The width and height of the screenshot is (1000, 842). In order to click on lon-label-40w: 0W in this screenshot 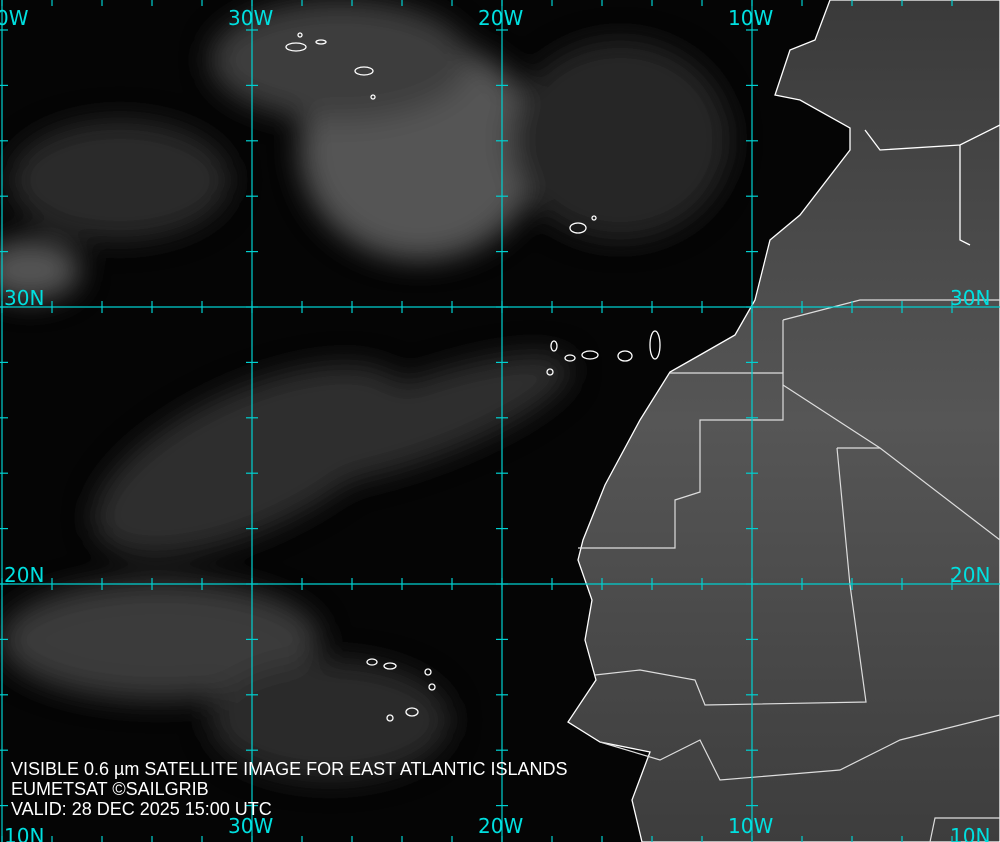, I will do `click(14, 18)`.